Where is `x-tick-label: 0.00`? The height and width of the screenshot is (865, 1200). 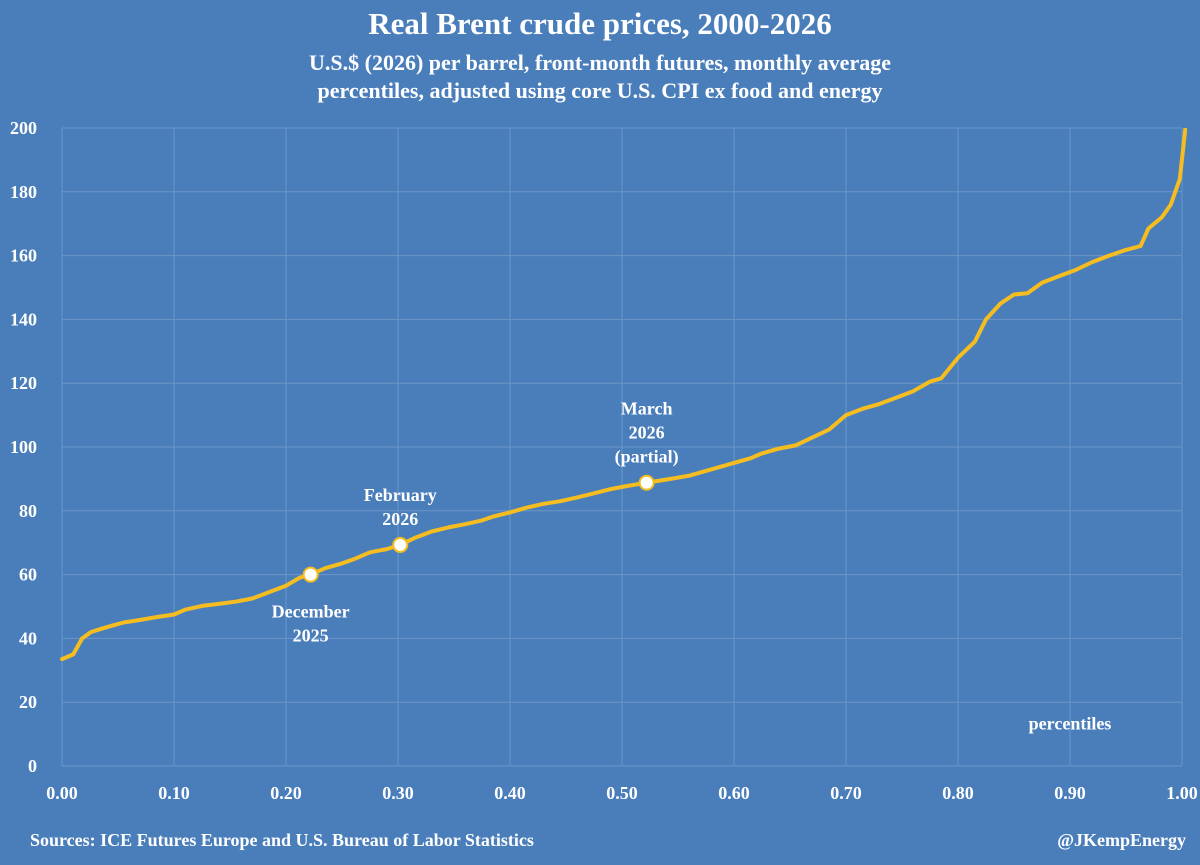
x-tick-label: 0.00 is located at coordinates (62, 793).